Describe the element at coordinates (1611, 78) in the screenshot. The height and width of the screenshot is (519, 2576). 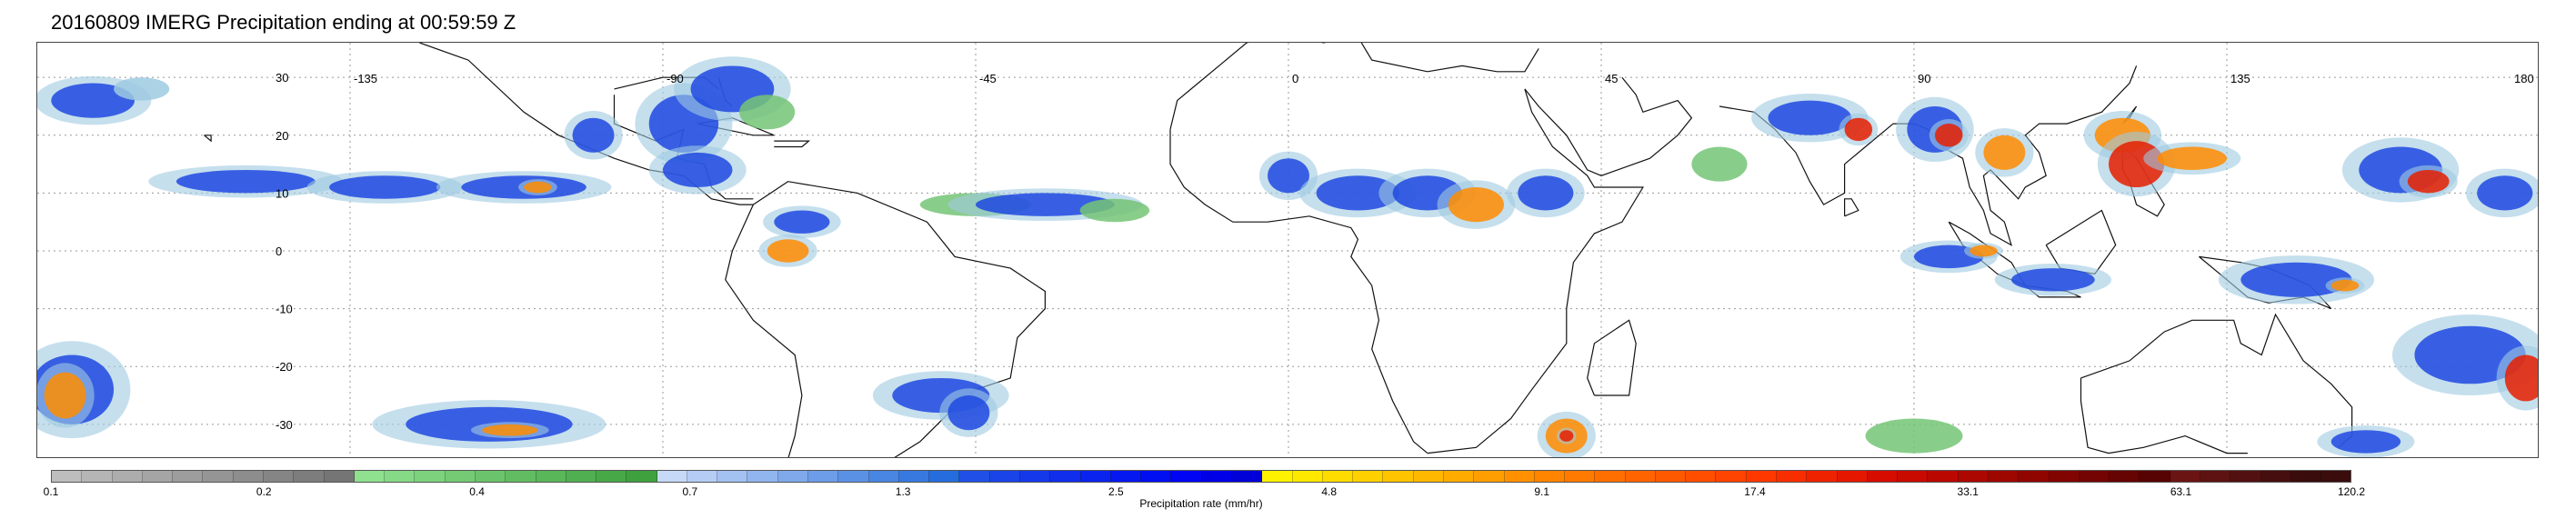
I see `lon-tick-label: 45` at that location.